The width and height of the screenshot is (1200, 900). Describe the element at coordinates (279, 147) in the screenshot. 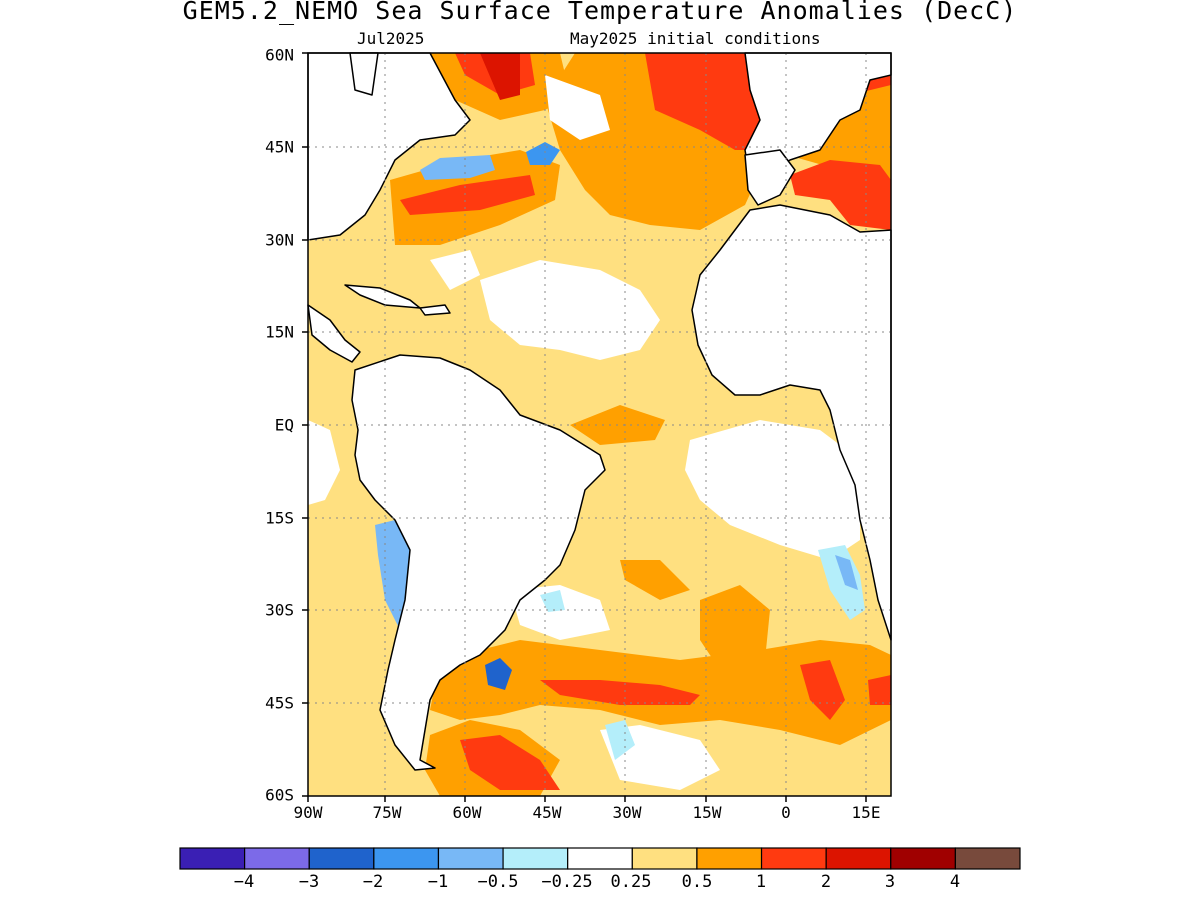

I see `lat-label-45n: 45N` at that location.